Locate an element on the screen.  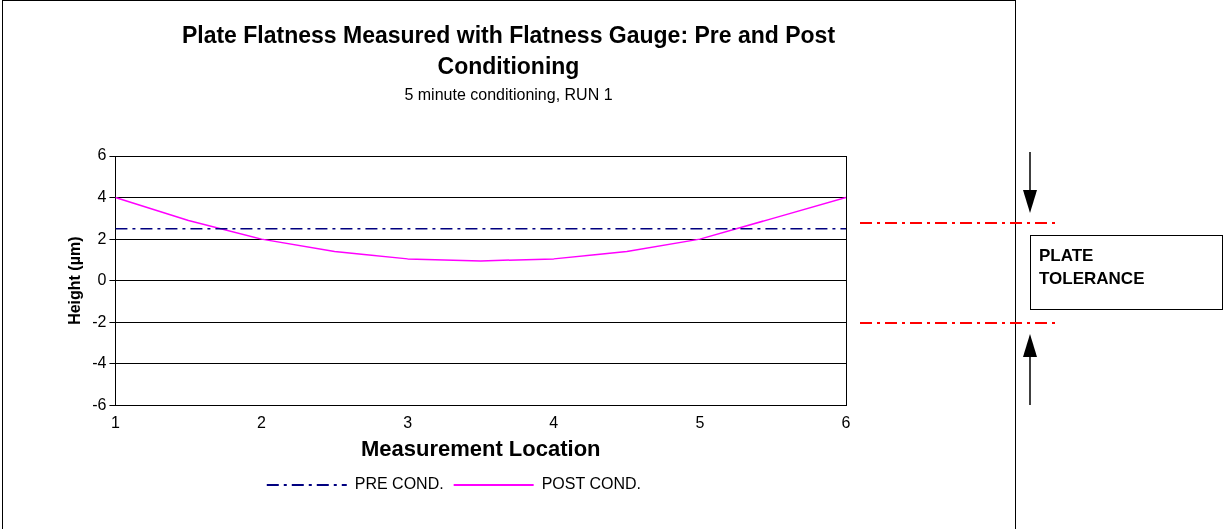
legend-label: POST COND. is located at coordinates (591, 484).